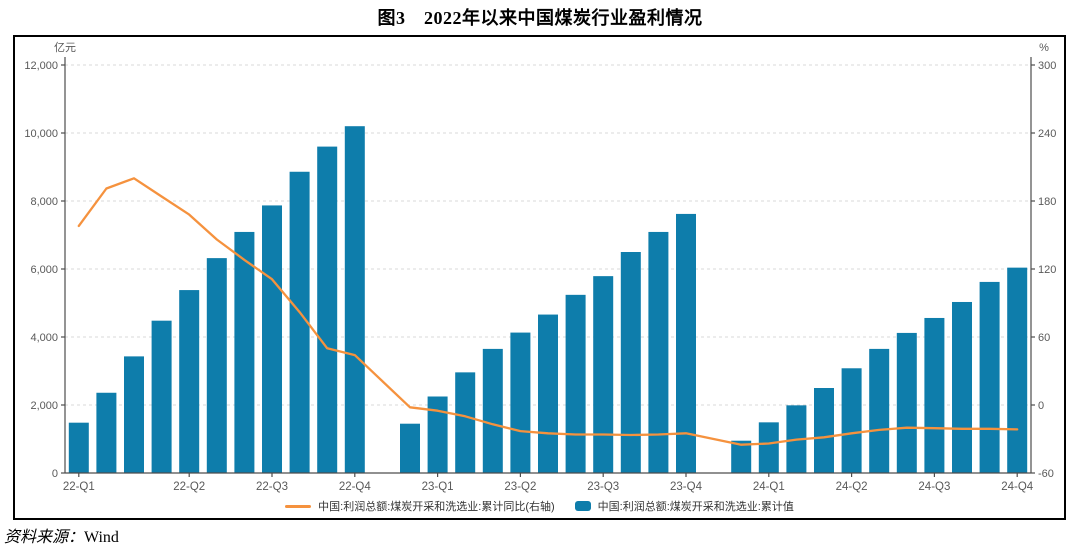 This screenshot has height=550, width=1080. I want to click on figure-title: 图3 2022年以来中国煤炭行业盈利情况, so click(540, 18).